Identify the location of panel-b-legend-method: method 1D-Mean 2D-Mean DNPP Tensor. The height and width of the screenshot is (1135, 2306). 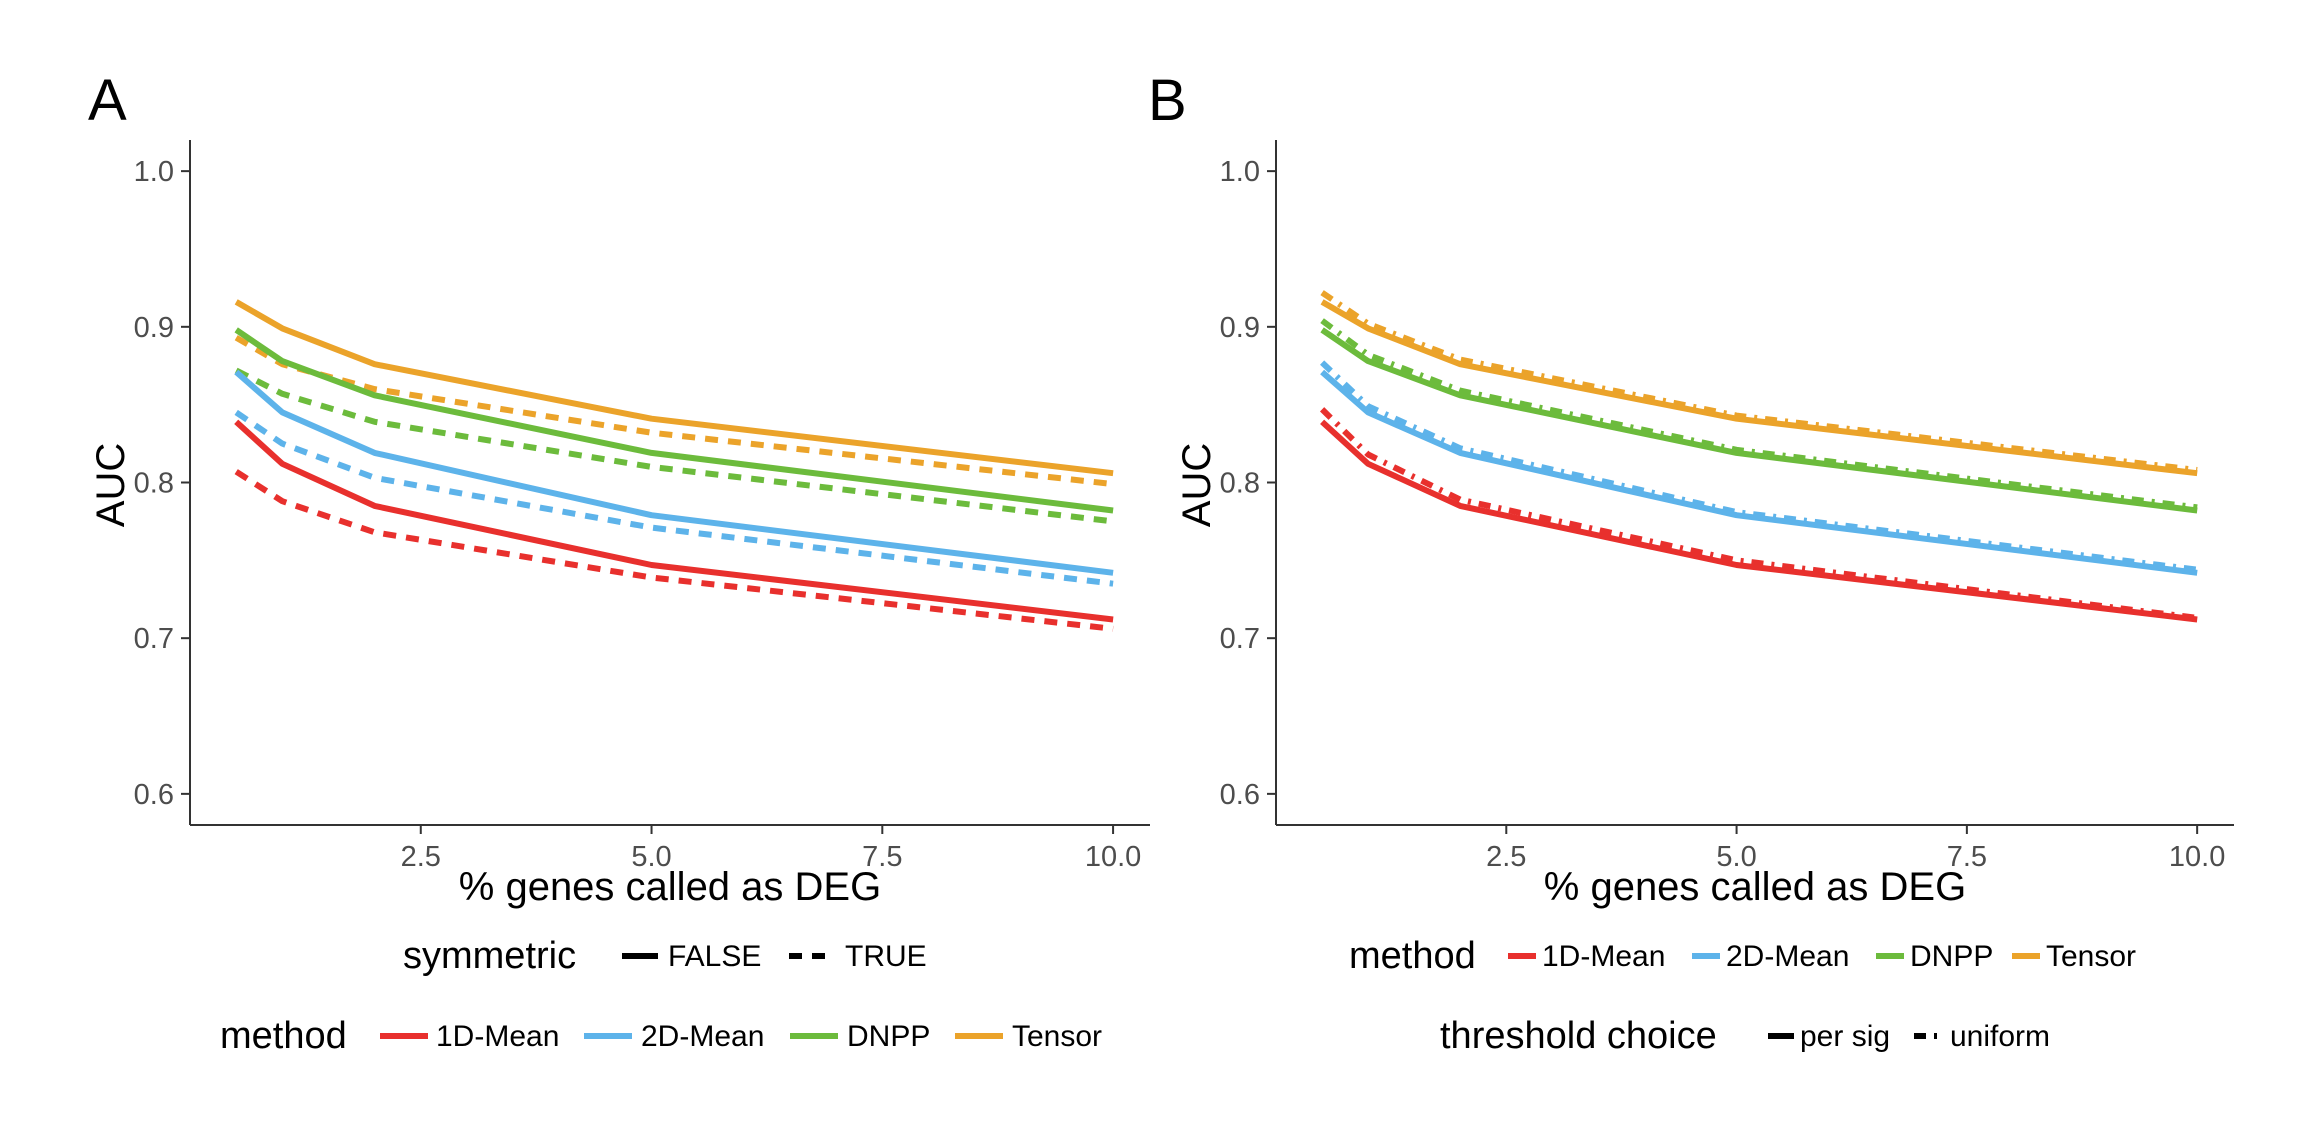
(1742, 956).